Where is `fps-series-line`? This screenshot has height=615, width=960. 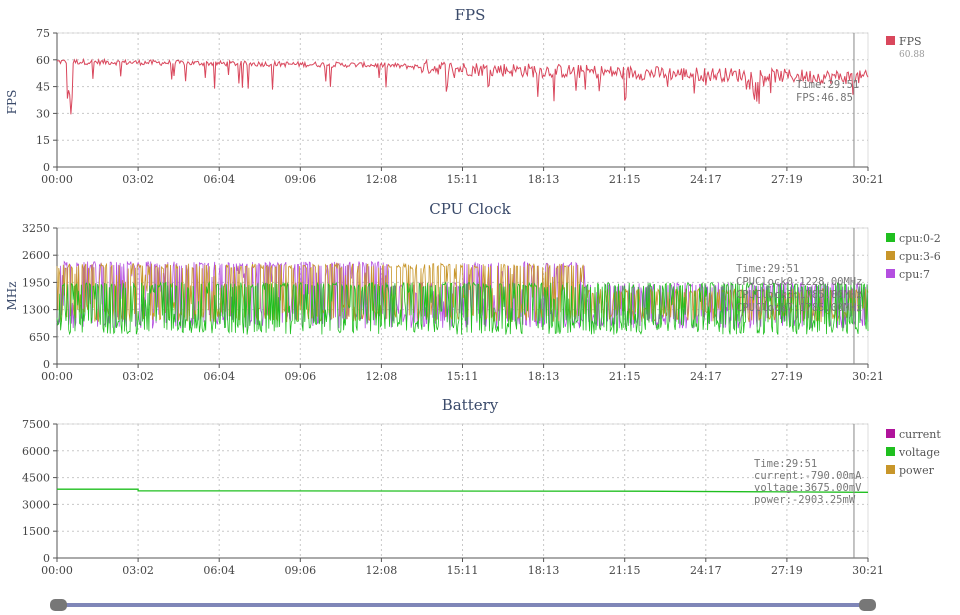 fps-series-line is located at coordinates (462, 86).